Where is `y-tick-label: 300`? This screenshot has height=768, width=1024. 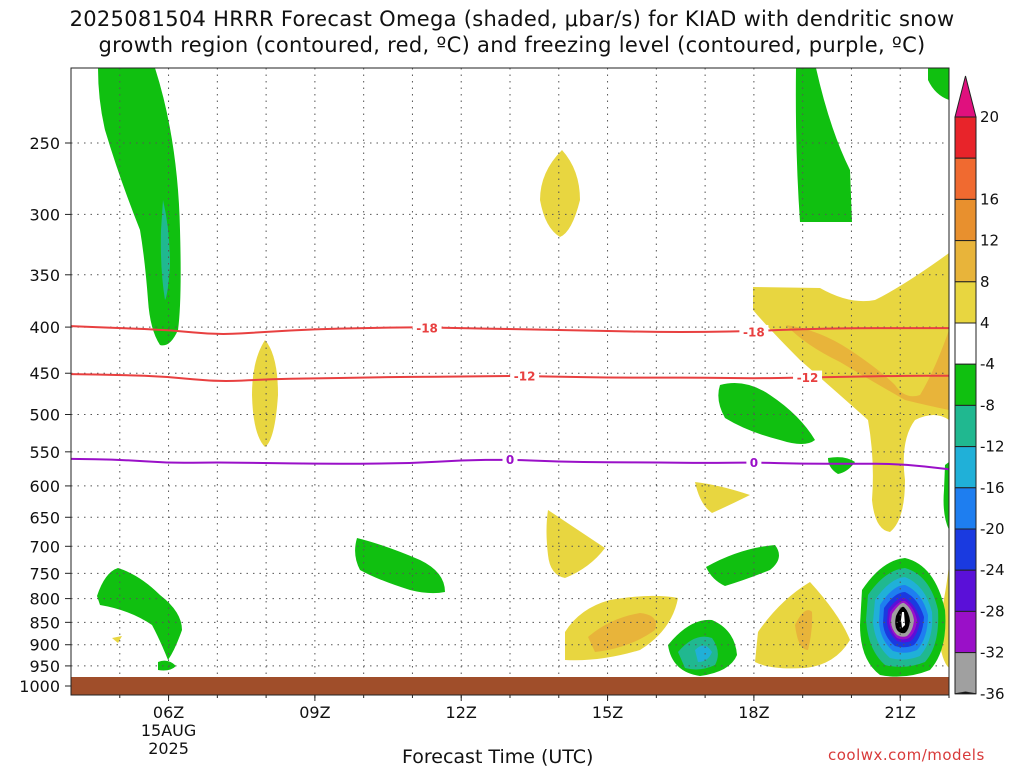
y-tick-label: 300 is located at coordinates (44, 214).